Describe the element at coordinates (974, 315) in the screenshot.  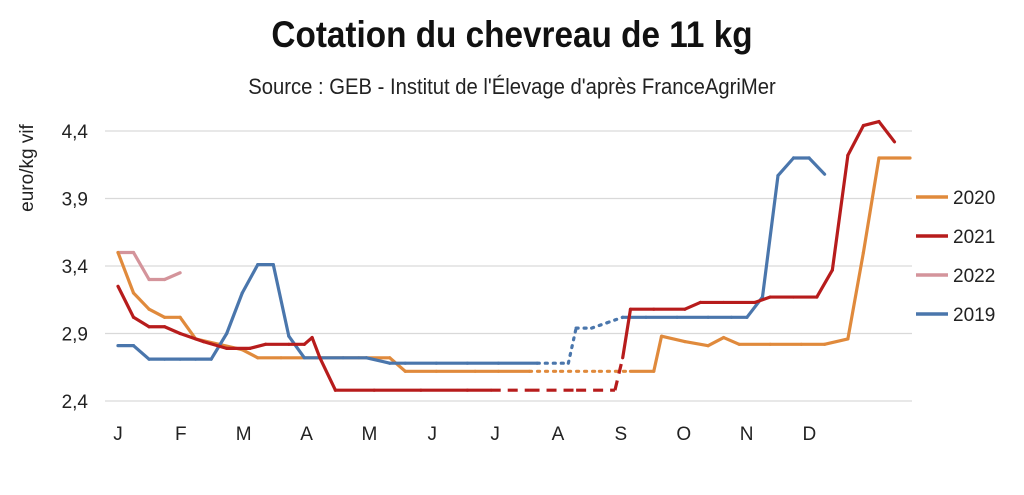
I see `legend-label-2019: 2019` at that location.